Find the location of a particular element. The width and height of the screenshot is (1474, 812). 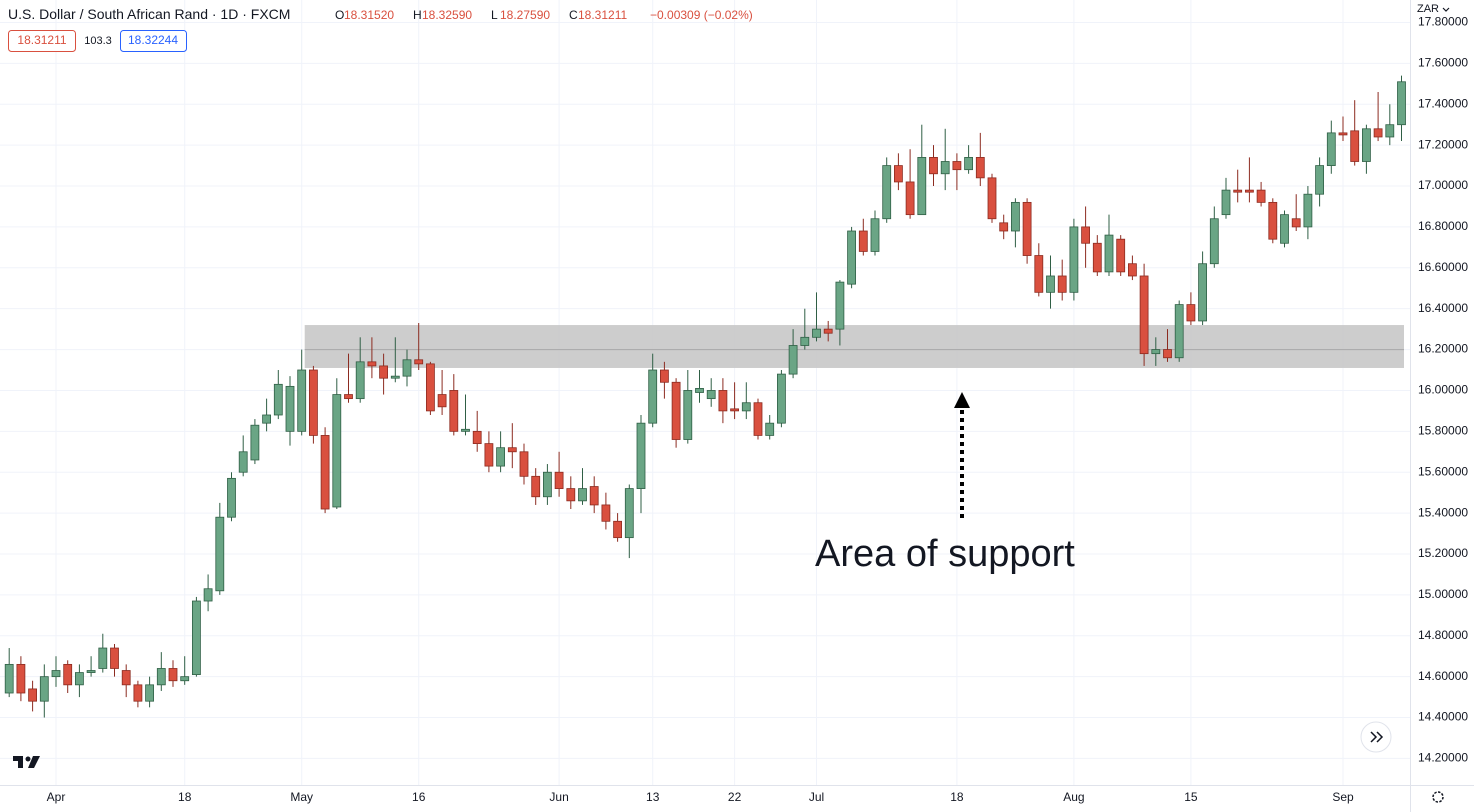

ohlc-value: 18.32590 is located at coordinates (447, 15).